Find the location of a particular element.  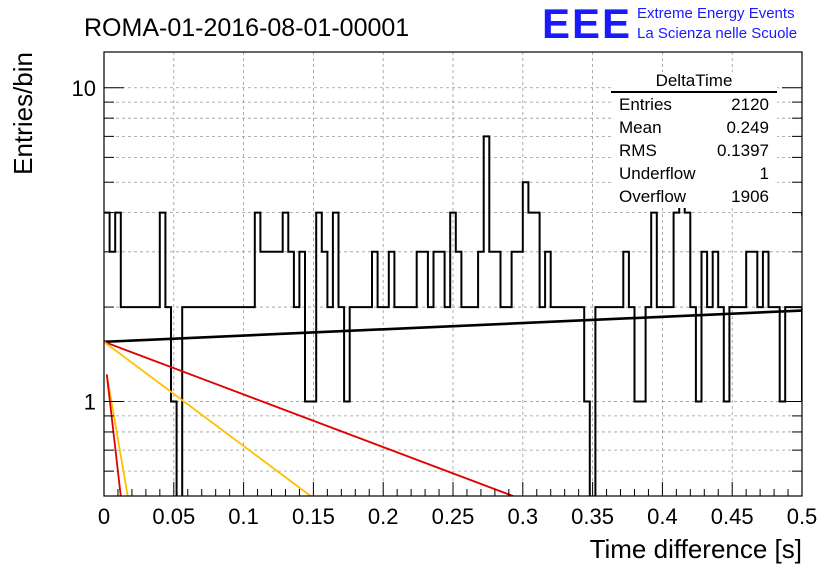

stats-label-entries: Entries is located at coordinates (645, 104).